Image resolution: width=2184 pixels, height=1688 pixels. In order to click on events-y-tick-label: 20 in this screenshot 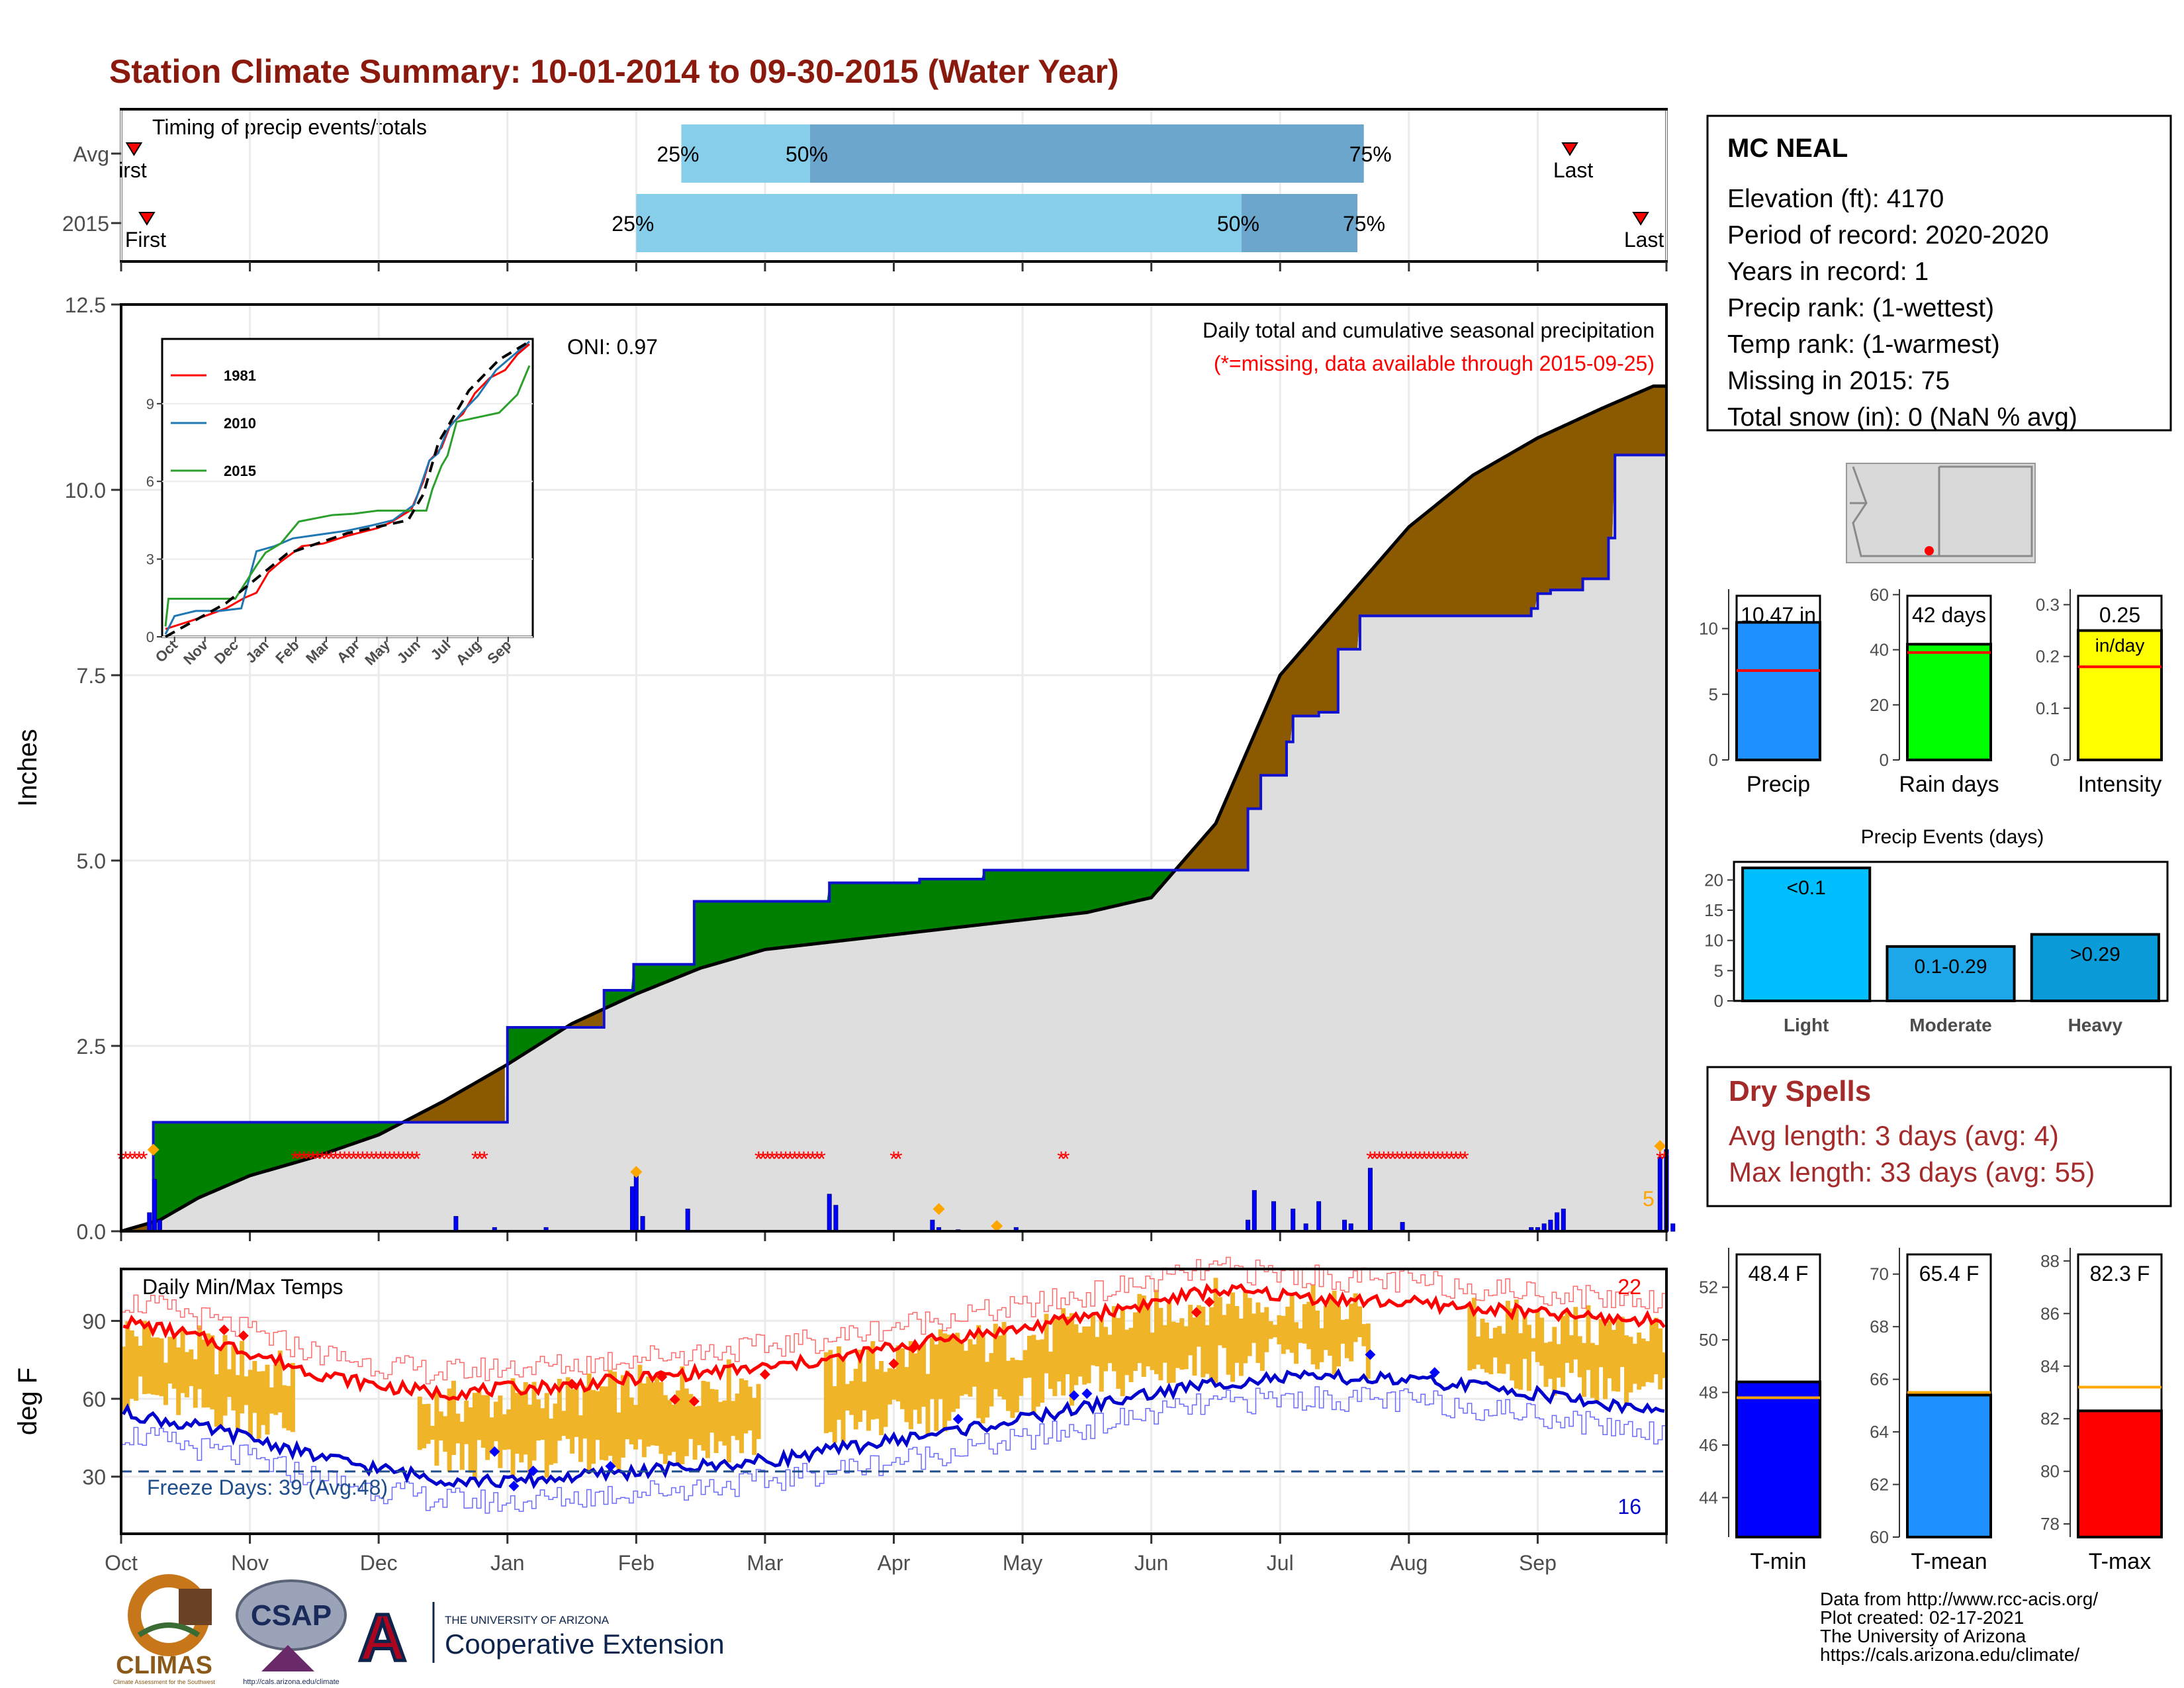, I will do `click(1713, 880)`.